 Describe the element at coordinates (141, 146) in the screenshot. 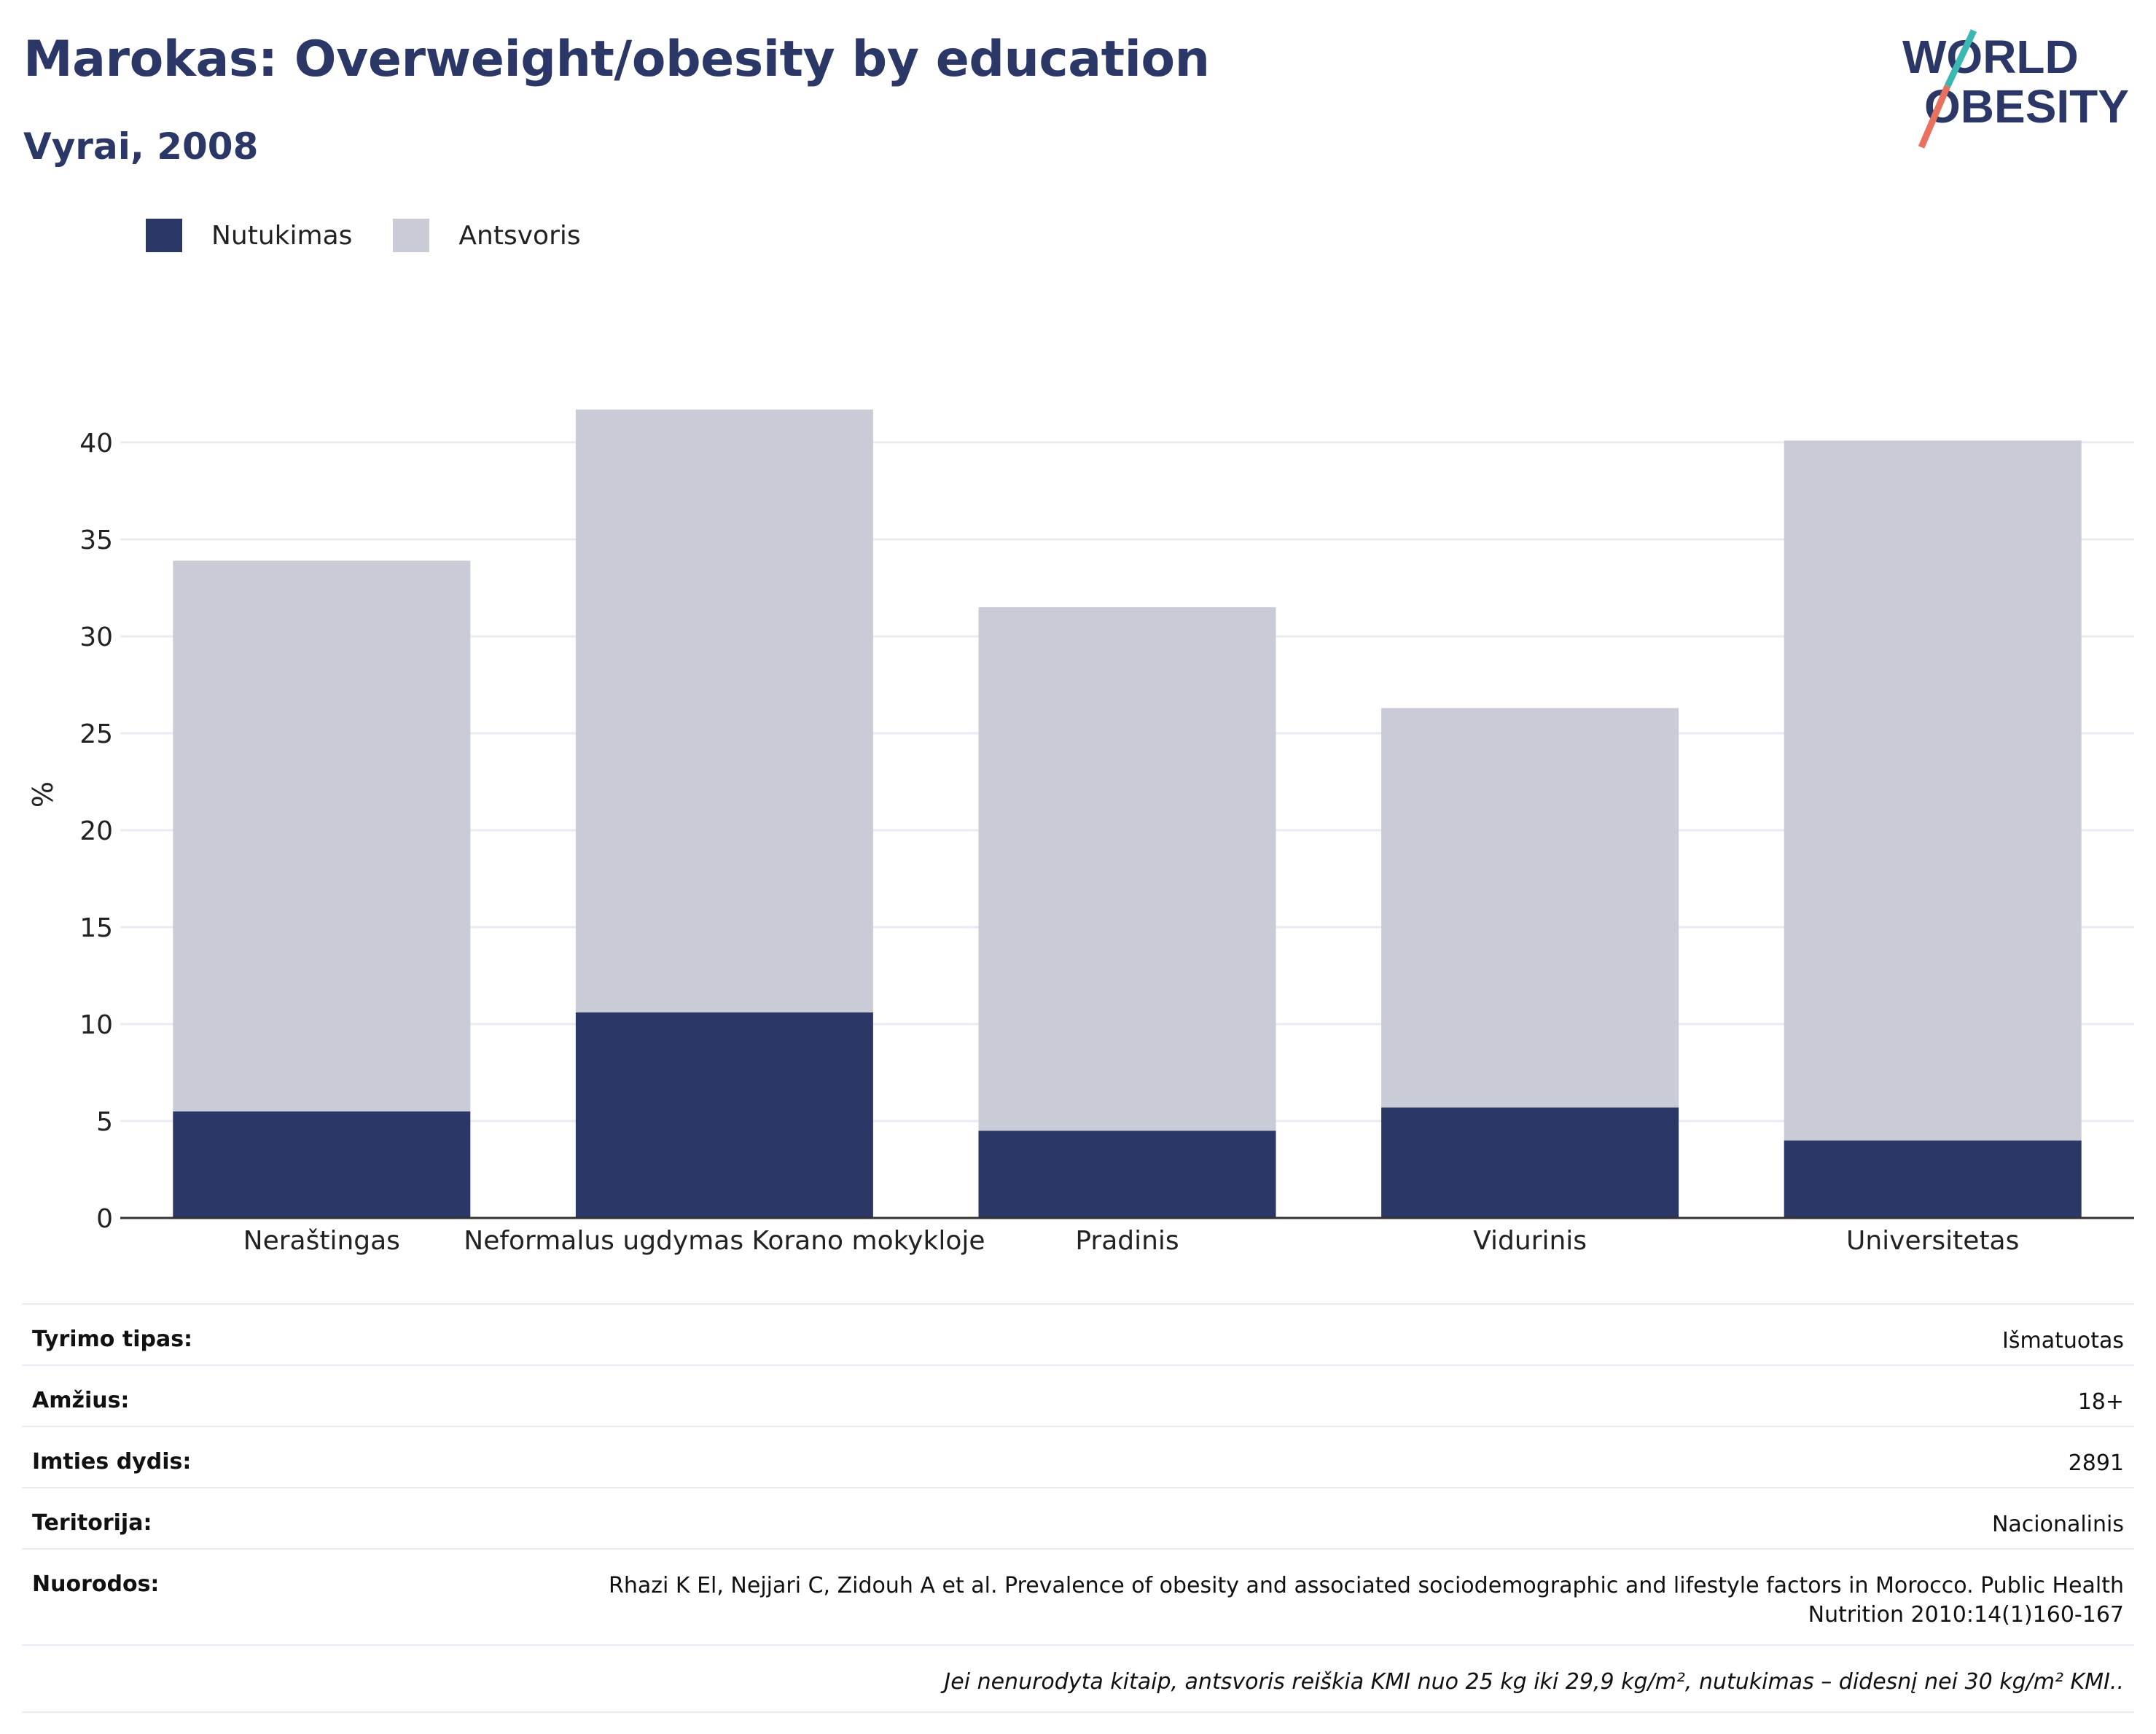

I see `chart-subtitle: Vyrai, 2008` at that location.